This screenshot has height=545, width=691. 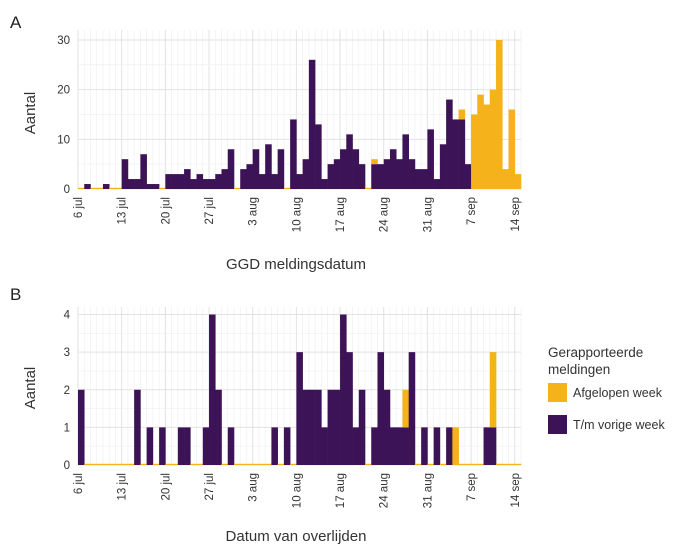 What do you see at coordinates (296, 264) in the screenshot?
I see `panel-a-x-axis-label: GGD meldingsdatum` at bounding box center [296, 264].